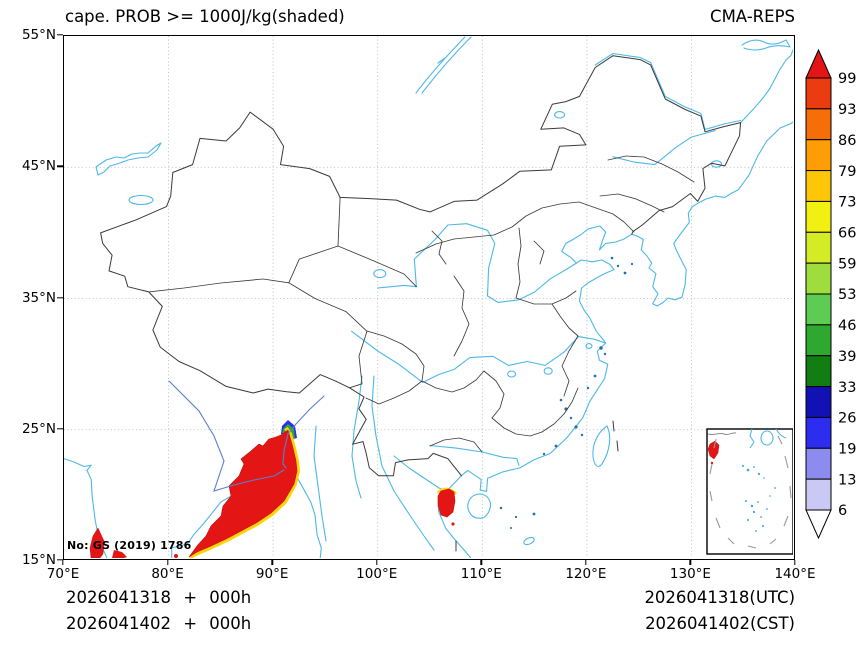  What do you see at coordinates (38, 560) in the screenshot?
I see `y-tick-label: 15°N` at bounding box center [38, 560].